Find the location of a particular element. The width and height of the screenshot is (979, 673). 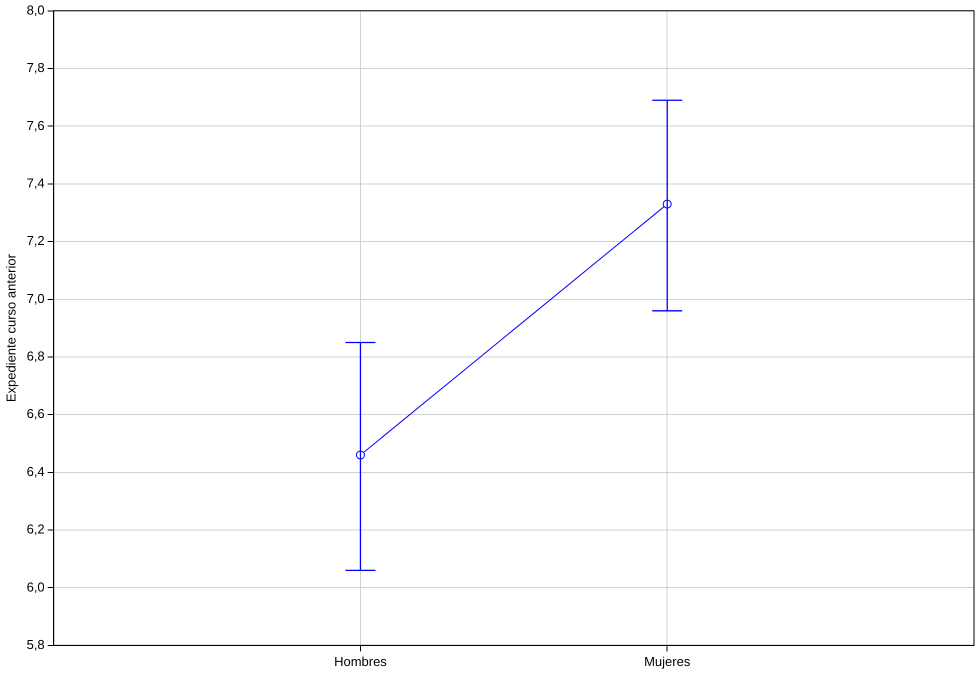

y-tick-label: 6,2 is located at coordinates (35, 529).